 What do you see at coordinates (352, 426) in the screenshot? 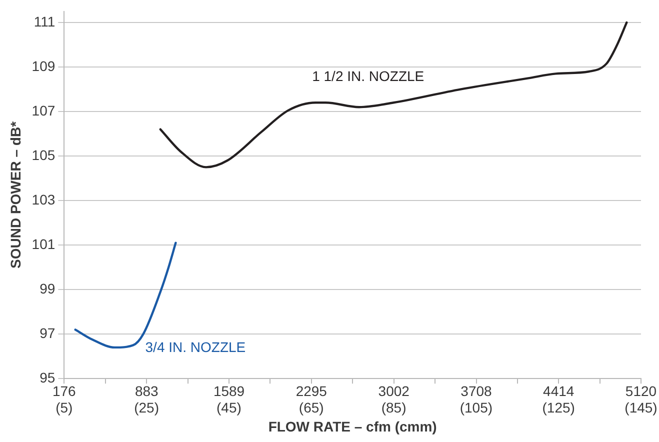
I see `x-axis-title: FLOW RATE – cfm (cmm)` at bounding box center [352, 426].